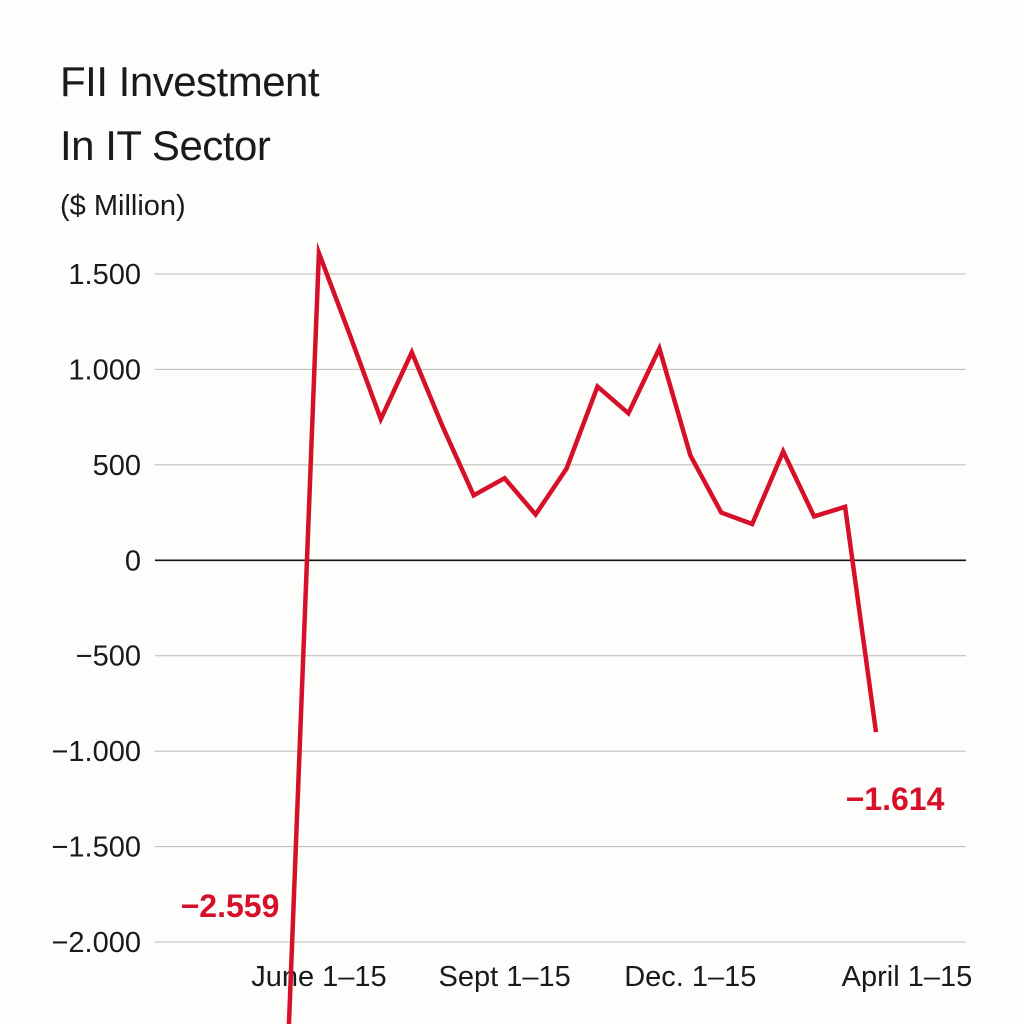 The image size is (1024, 1024). What do you see at coordinates (318, 977) in the screenshot?
I see `x-tick-label: June 1–15` at bounding box center [318, 977].